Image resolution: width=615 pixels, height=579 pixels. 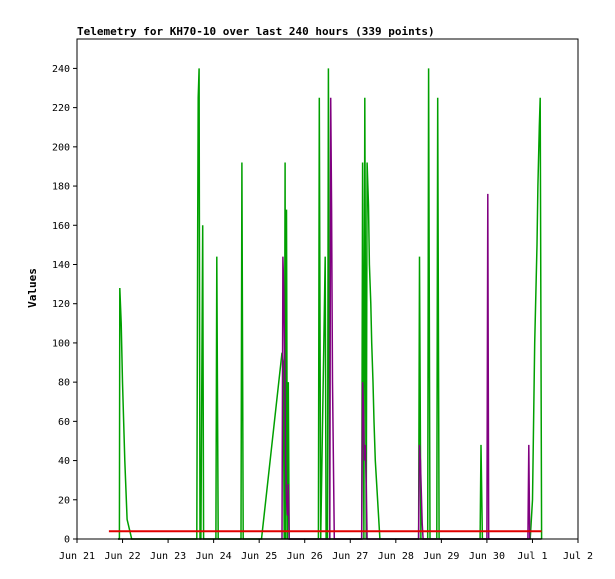 What do you see at coordinates (61, 187) in the screenshot?
I see `y-tick-label: 180` at bounding box center [61, 187].